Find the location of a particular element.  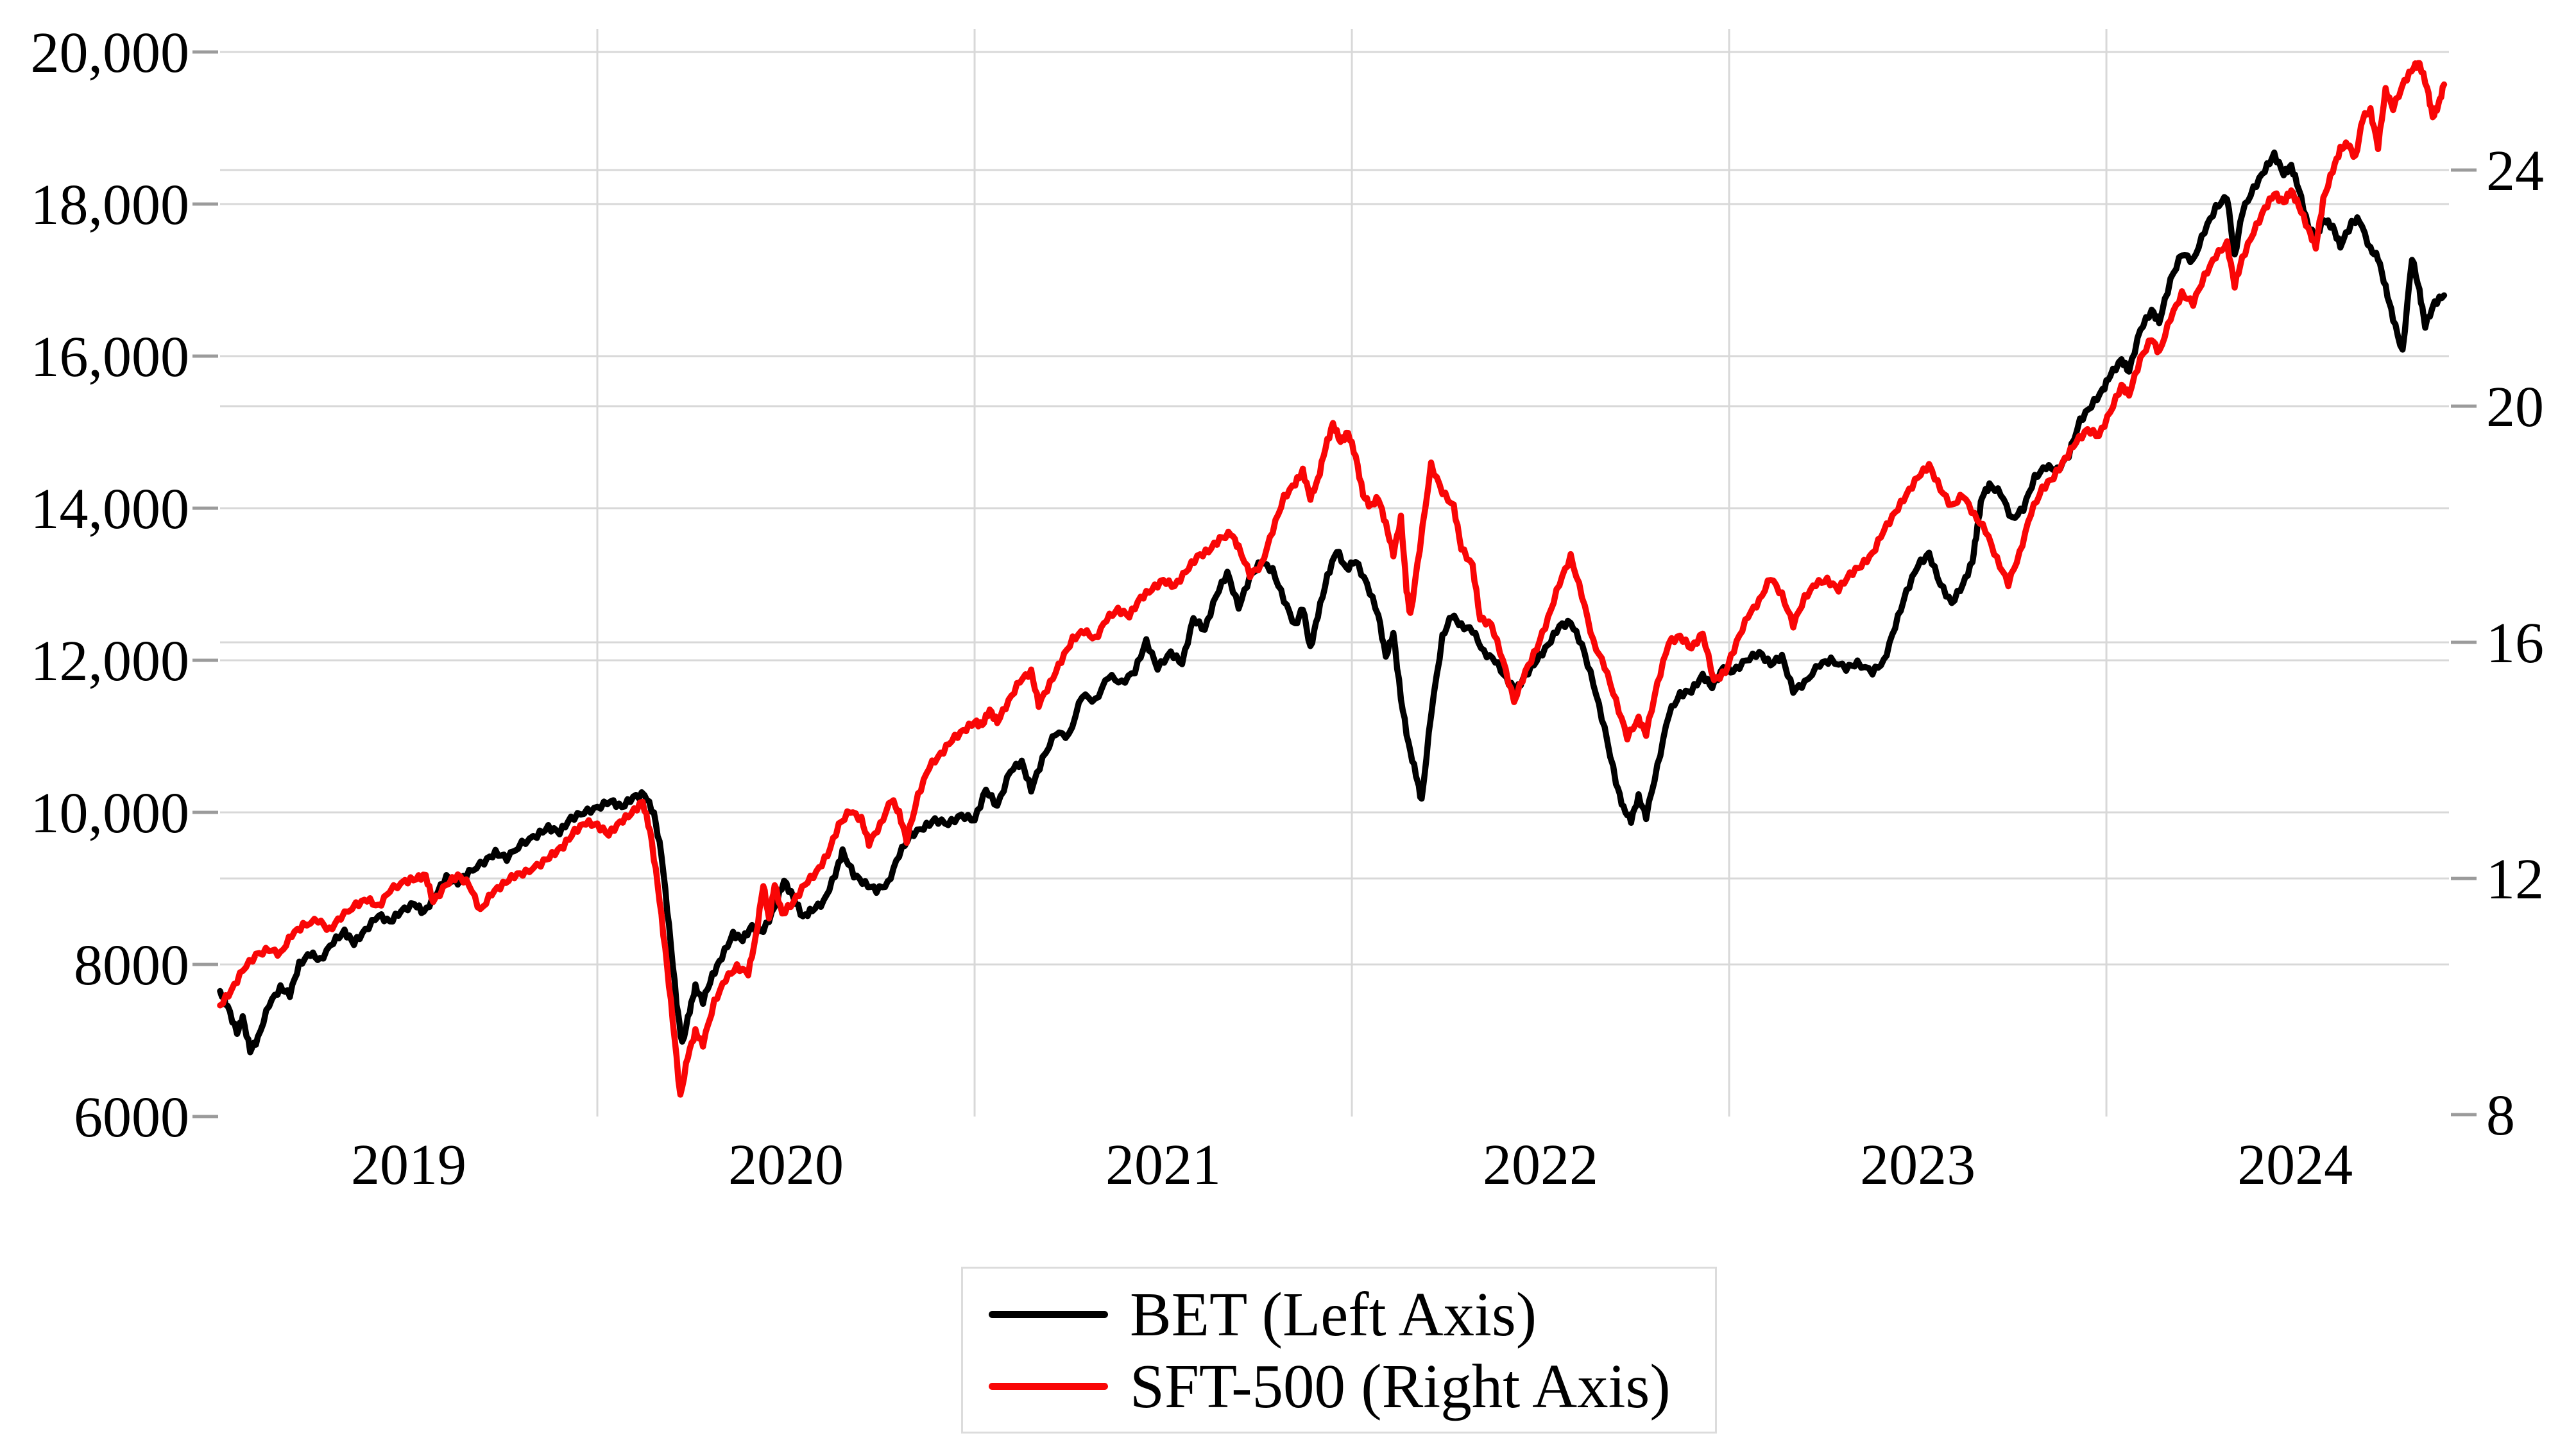

tick-label-left: 12,000 is located at coordinates (110, 661).